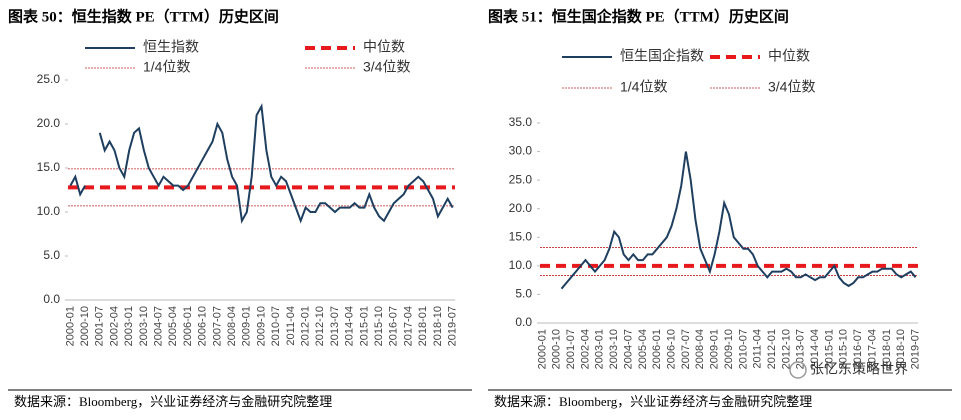  I want to click on legend-label: 恒生国企指数, so click(662, 56).